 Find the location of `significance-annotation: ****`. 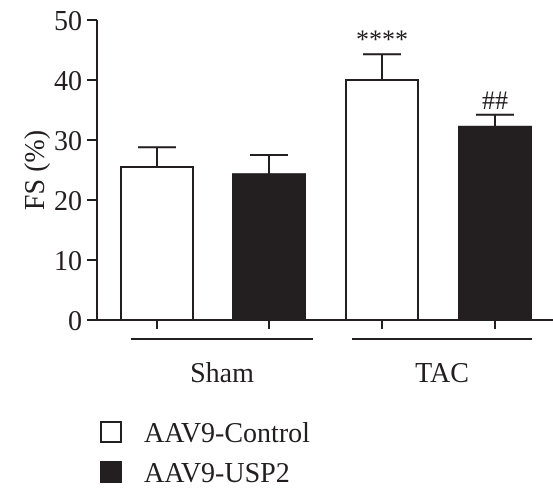

significance-annotation: **** is located at coordinates (382, 39).